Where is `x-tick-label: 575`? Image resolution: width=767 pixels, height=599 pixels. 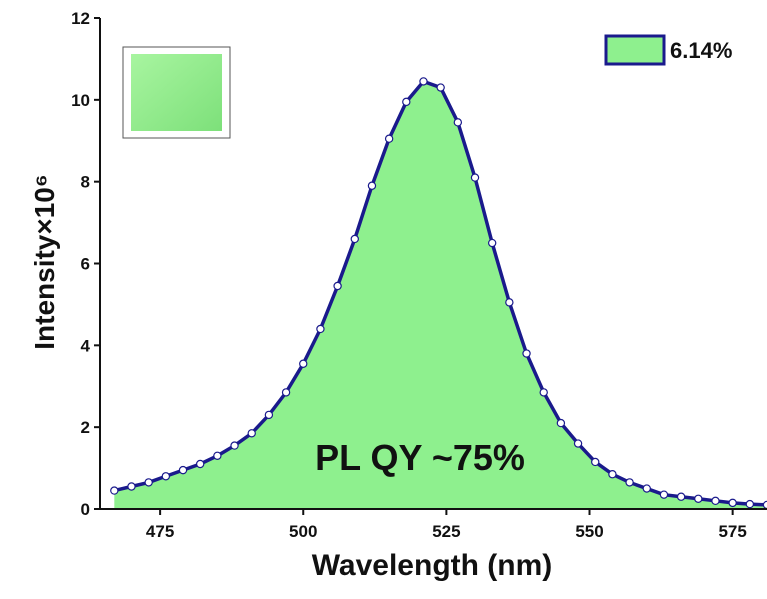
x-tick-label: 575 is located at coordinates (732, 531).